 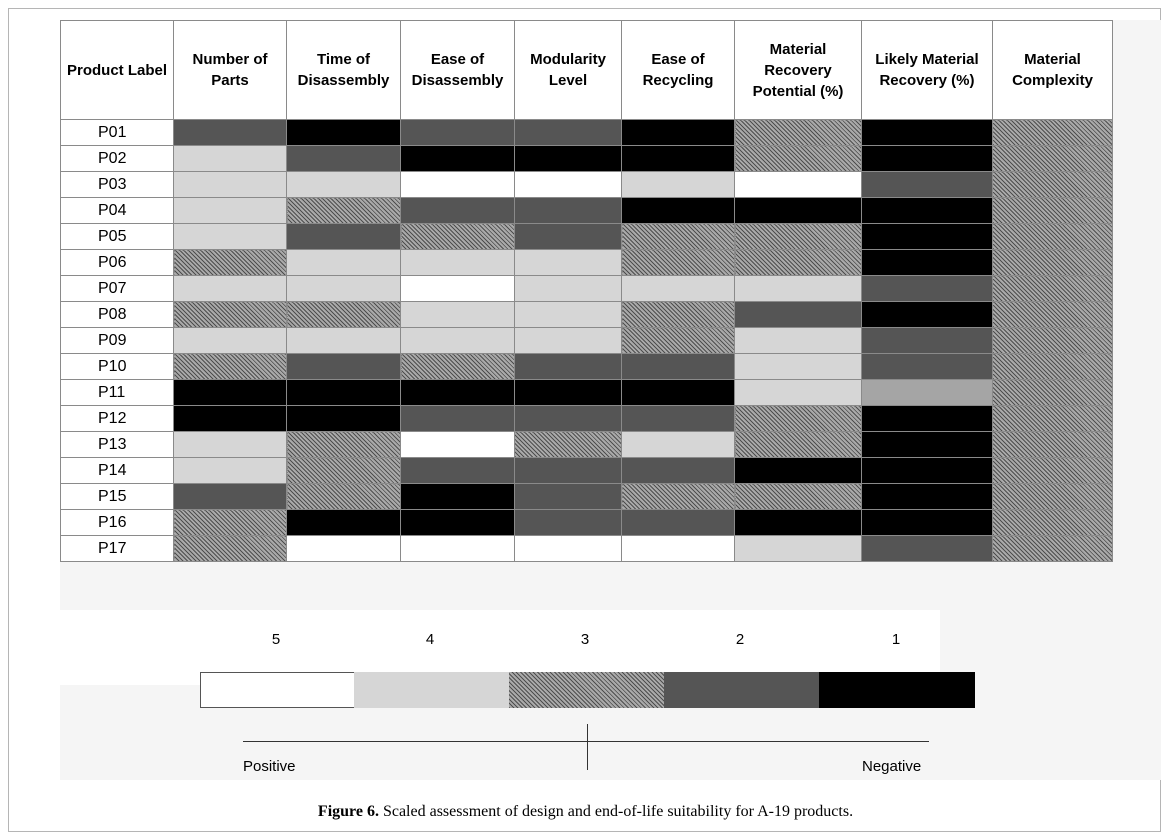 I want to click on caption-prefix: Figure 6., so click(x=348, y=811).